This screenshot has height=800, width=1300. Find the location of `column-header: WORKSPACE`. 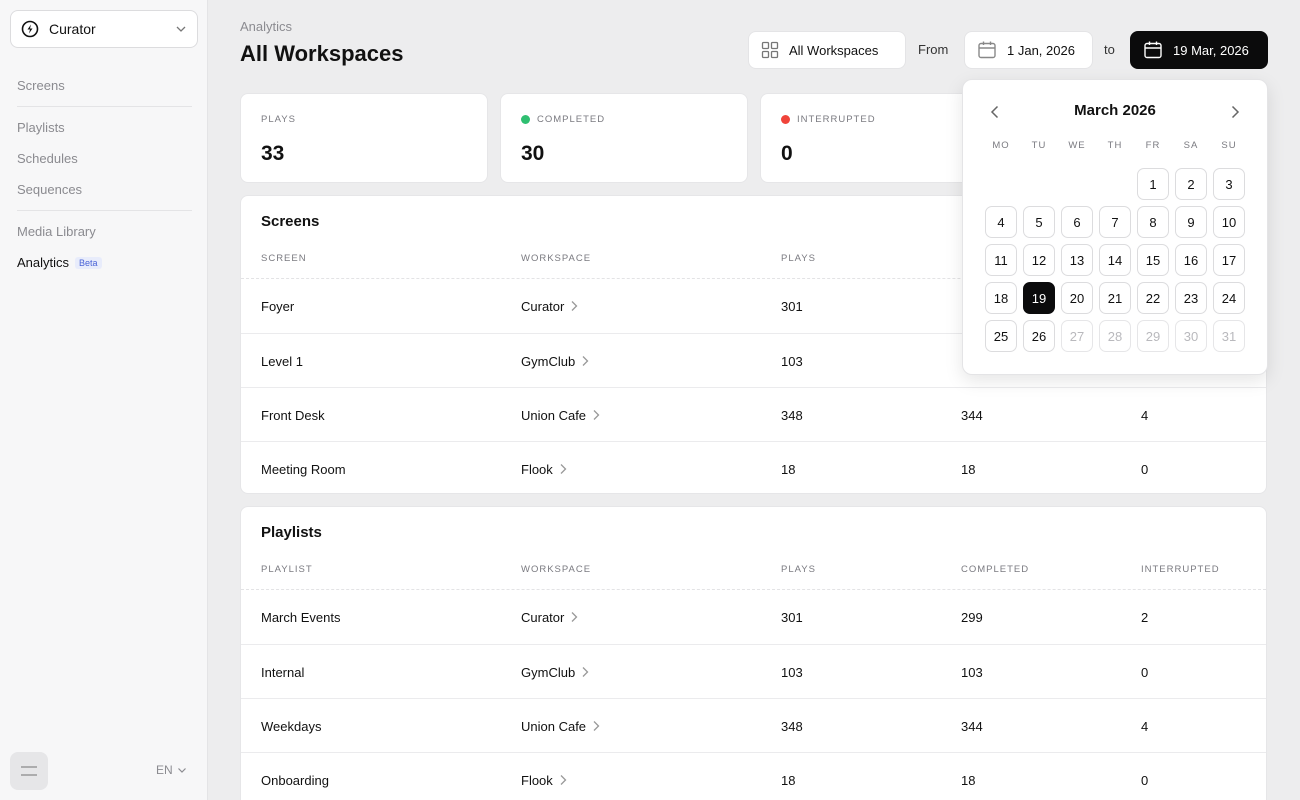

column-header: WORKSPACE is located at coordinates (556, 569).